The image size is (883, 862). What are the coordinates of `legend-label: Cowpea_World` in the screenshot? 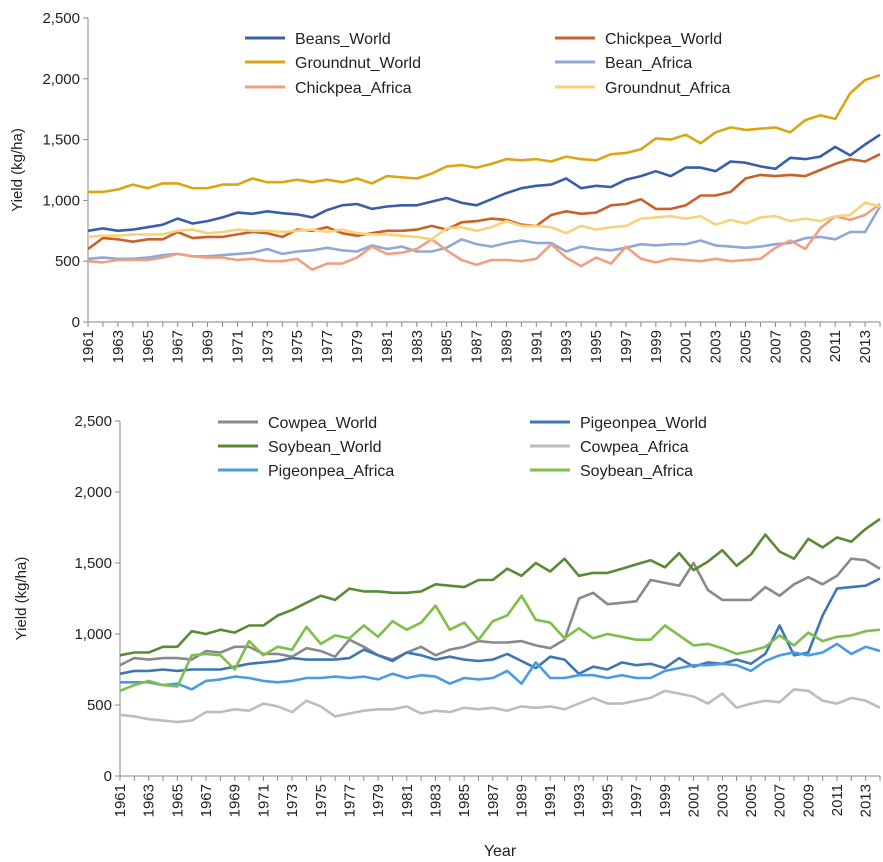 It's located at (322, 423).